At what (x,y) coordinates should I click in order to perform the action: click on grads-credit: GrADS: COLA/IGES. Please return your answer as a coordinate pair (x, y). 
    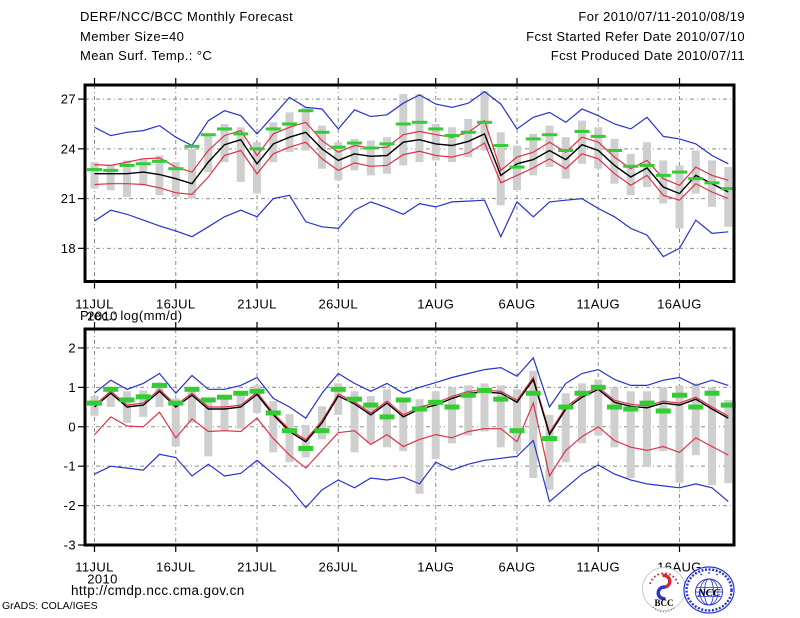
    Looking at the image, I should click on (50, 606).